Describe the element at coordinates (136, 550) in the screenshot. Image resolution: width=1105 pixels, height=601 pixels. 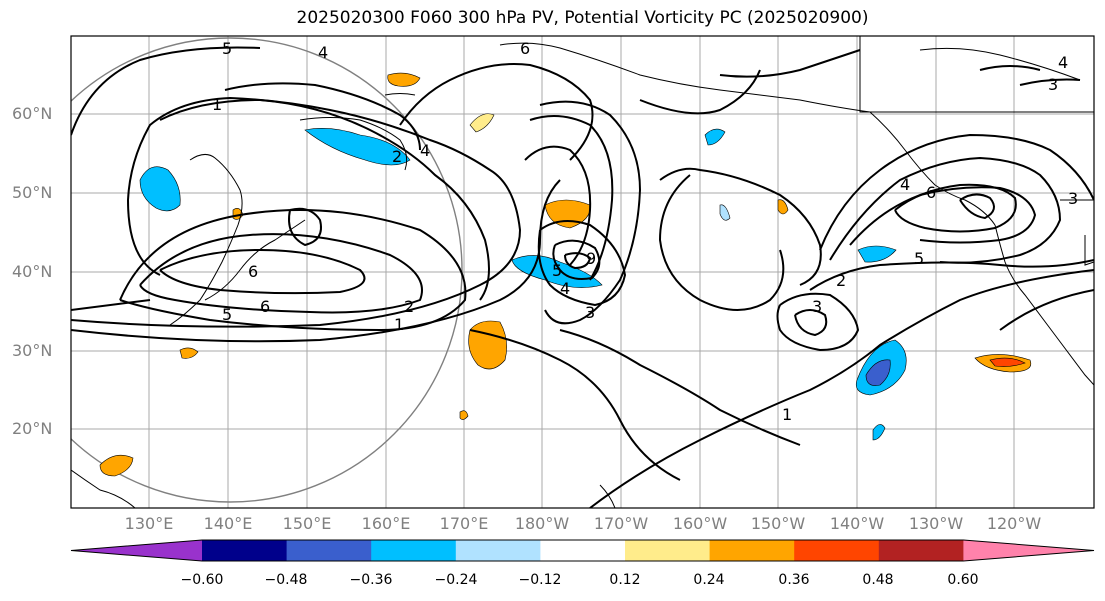
I see `colorbar-extension-low` at that location.